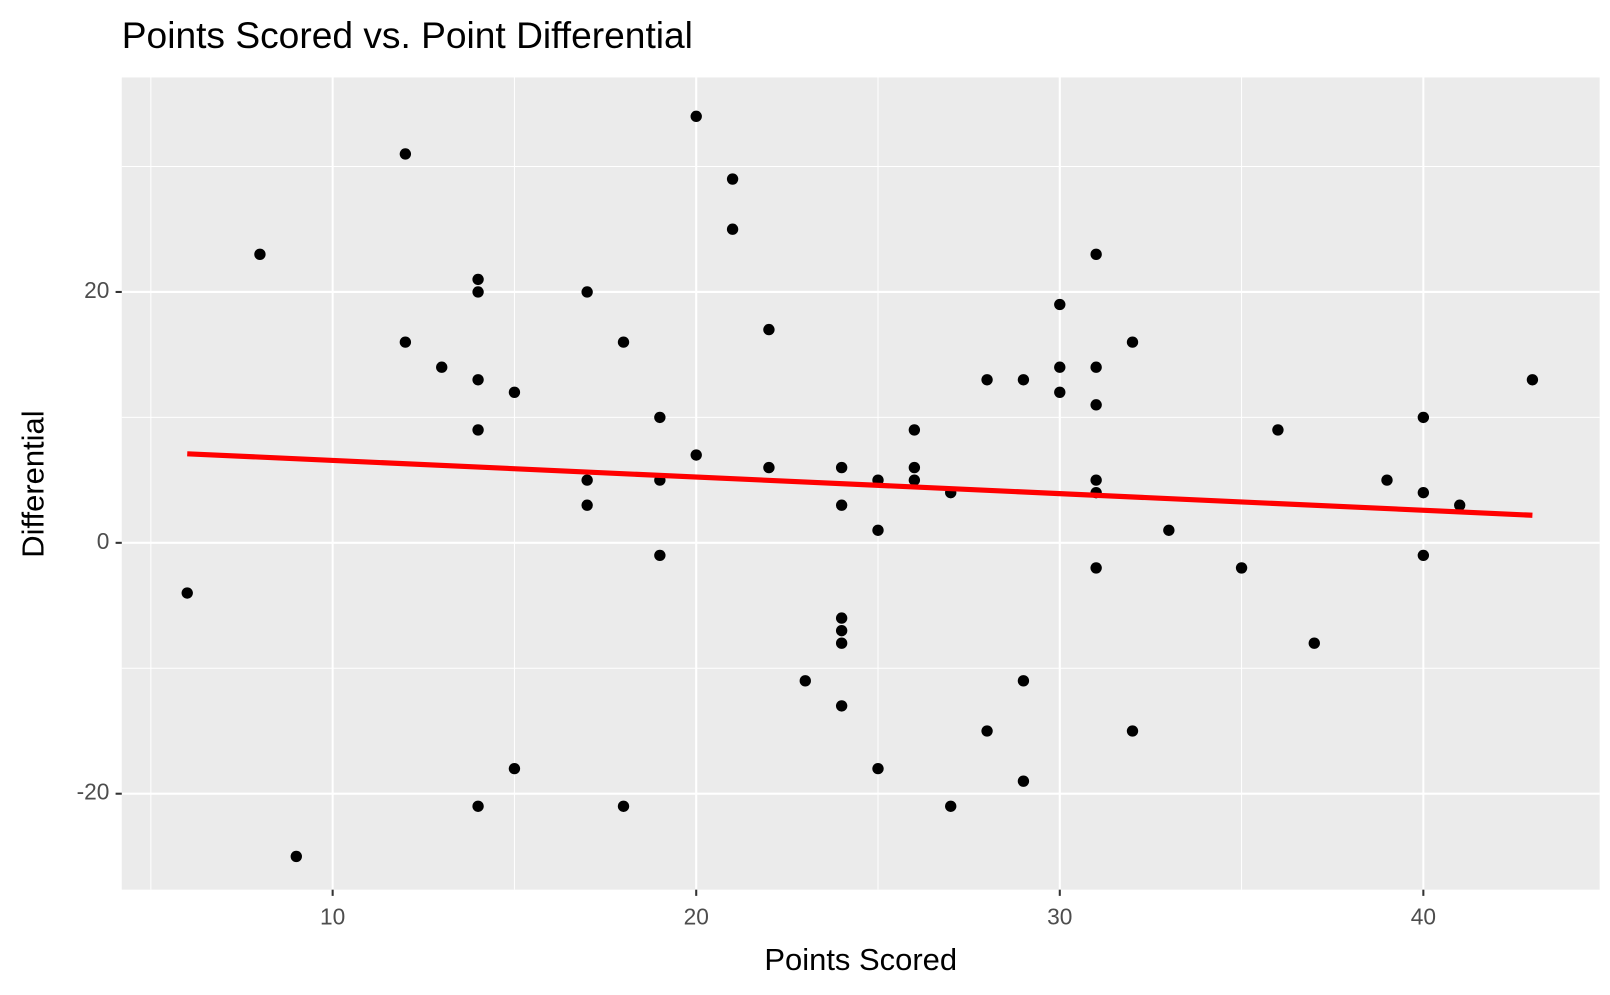  Describe the element at coordinates (696, 917) in the screenshot. I see `x-tick-label: 20` at that location.